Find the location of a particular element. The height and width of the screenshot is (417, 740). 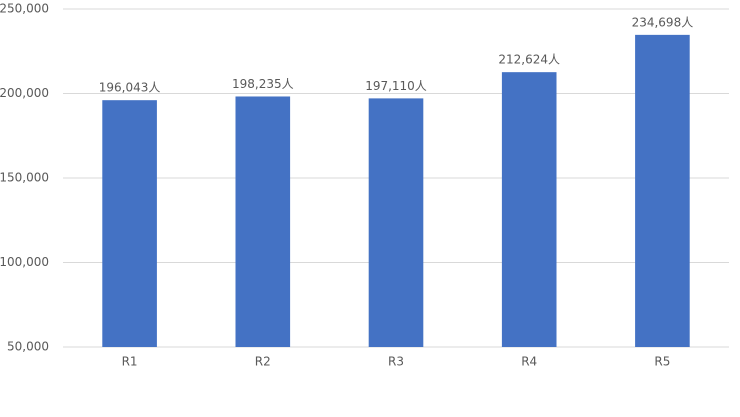

x-tick-label: R5 is located at coordinates (662, 362).